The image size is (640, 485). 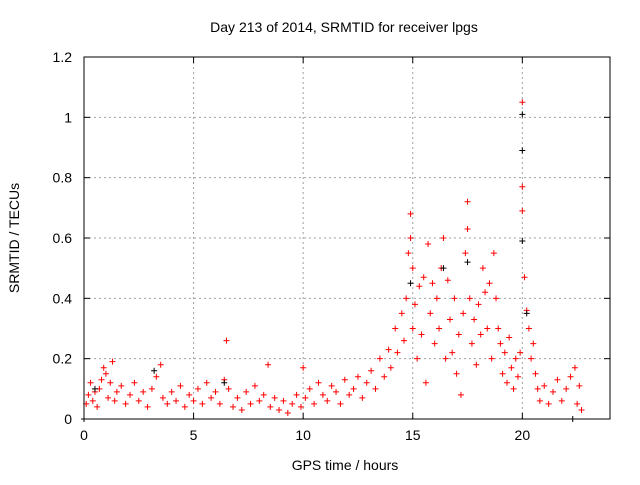 What do you see at coordinates (194, 435) in the screenshot?
I see `x-tick-label: 5` at bounding box center [194, 435].